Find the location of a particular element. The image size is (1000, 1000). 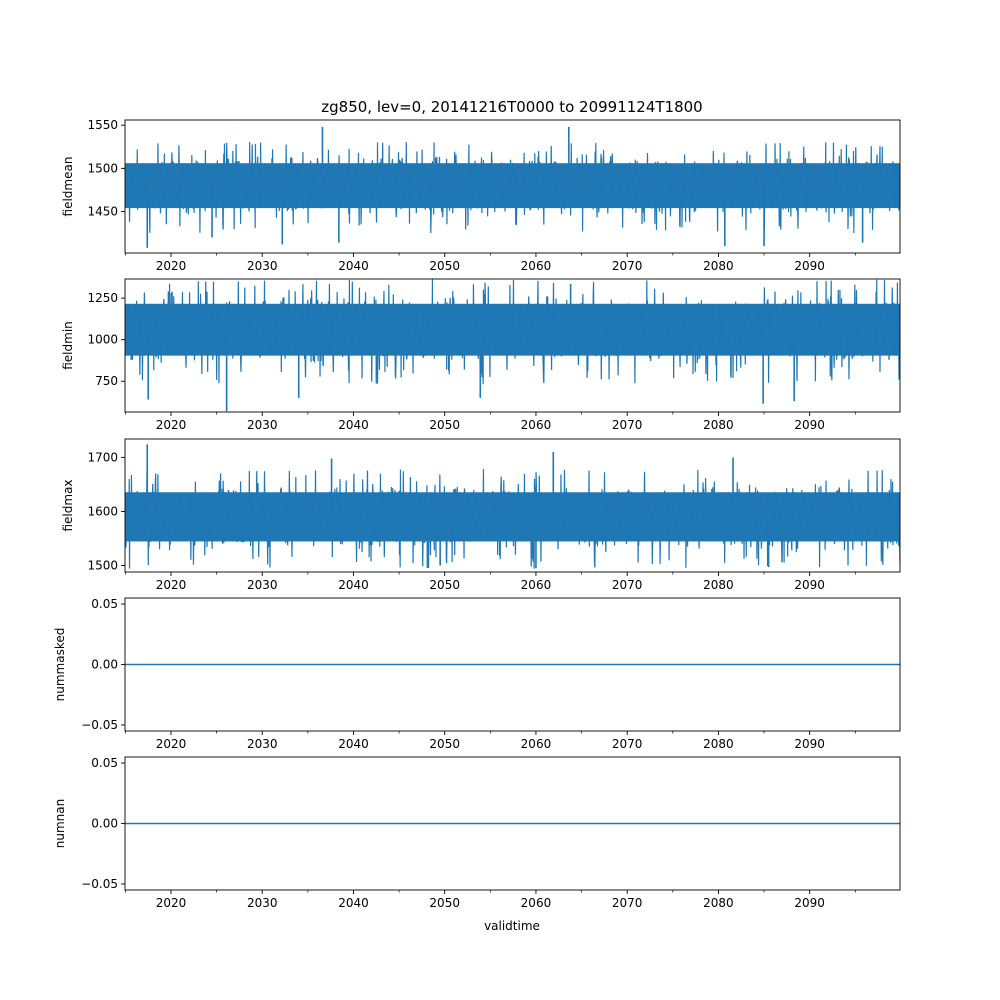

y-tick-label: 1000 is located at coordinates (102, 340).